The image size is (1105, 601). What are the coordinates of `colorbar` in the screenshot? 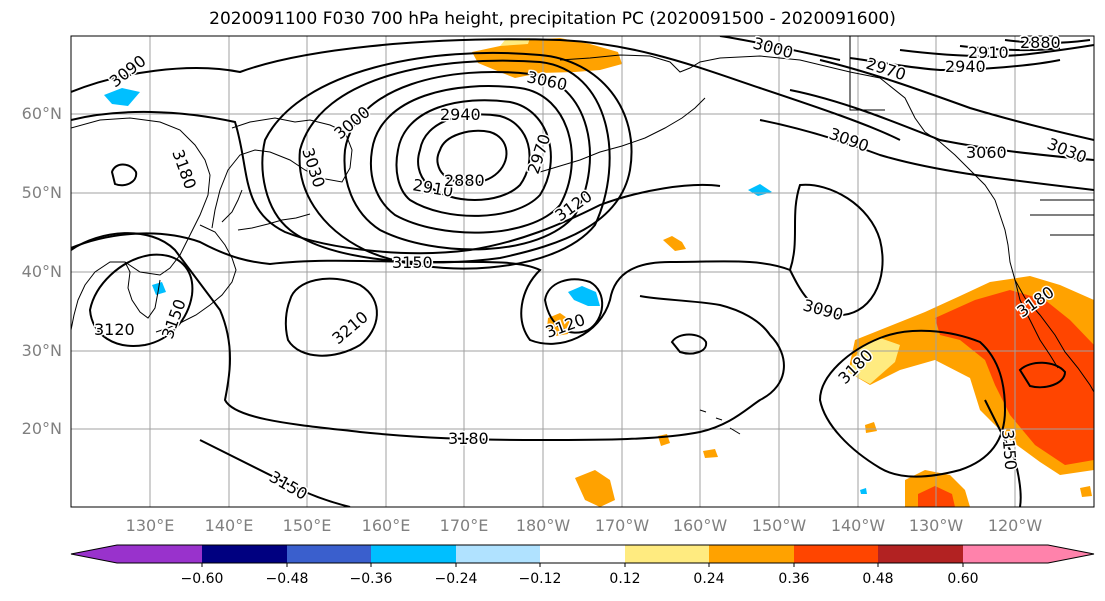 It's located at (582, 555).